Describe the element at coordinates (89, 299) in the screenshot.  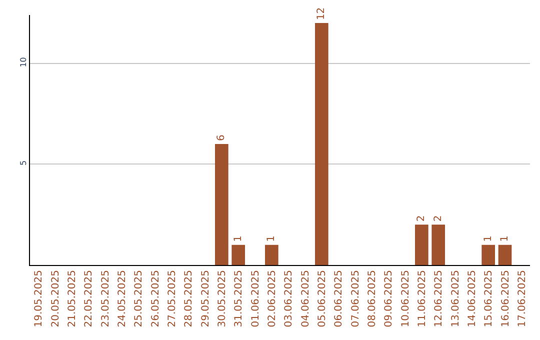
I see `x-tick-label: 22.05.2025` at that location.